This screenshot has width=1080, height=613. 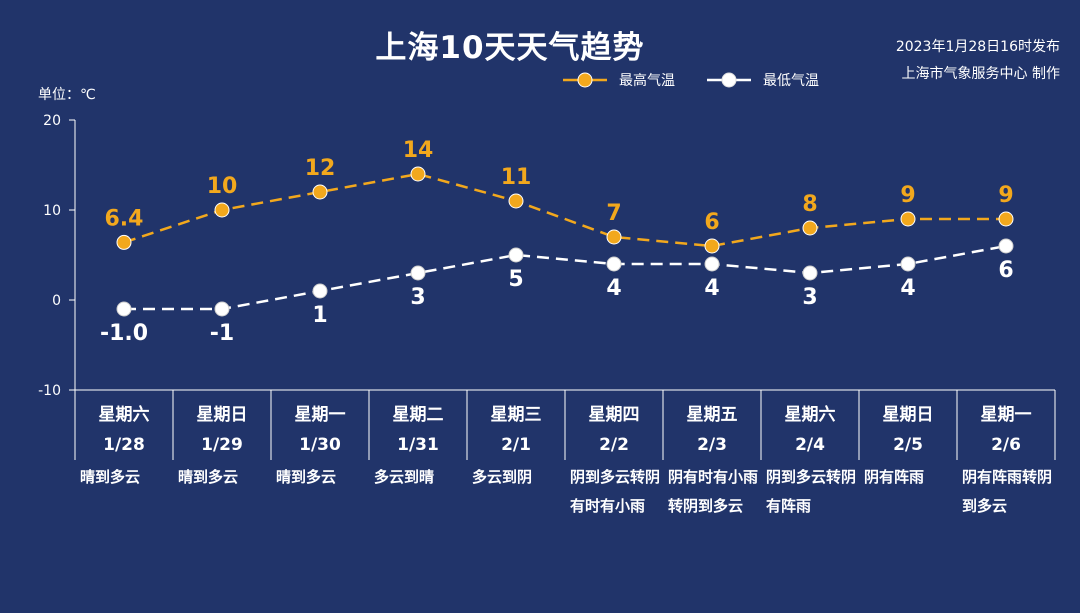 I want to click on high-temp-label: 12, so click(x=320, y=168).